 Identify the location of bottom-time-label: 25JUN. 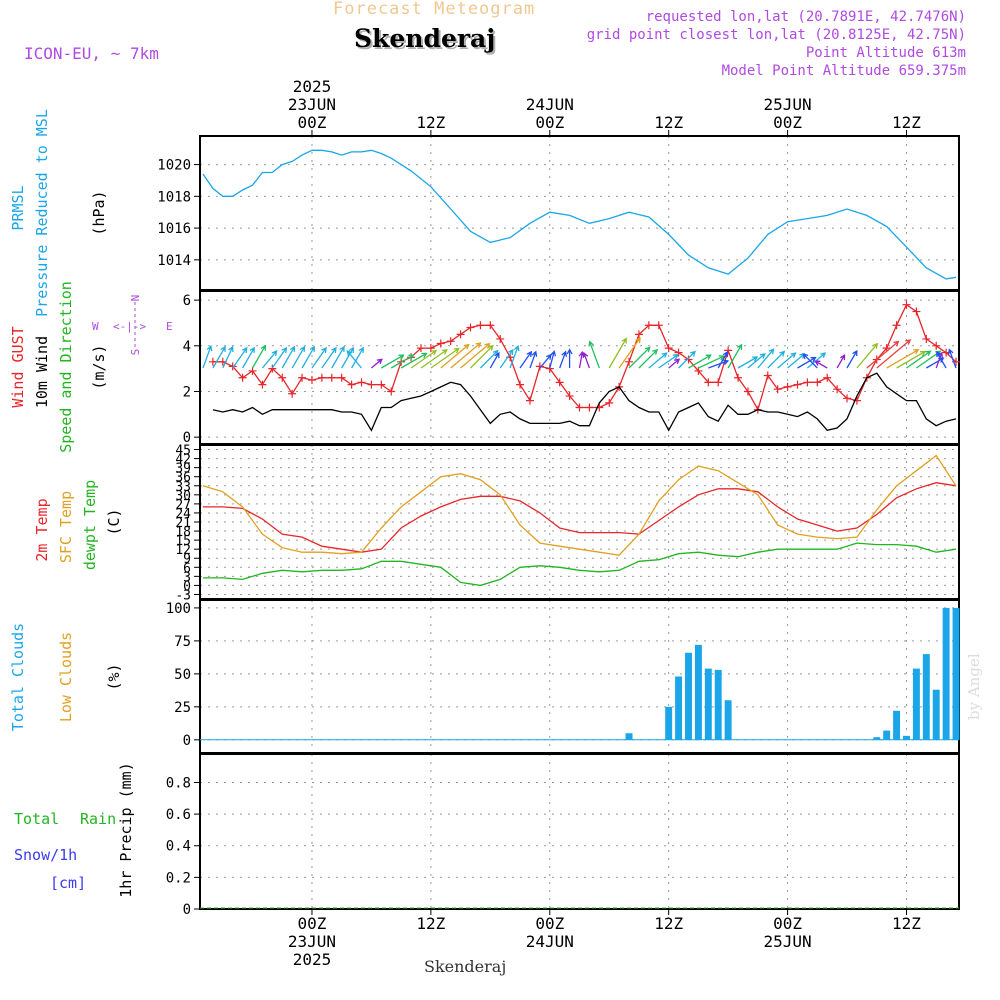
(787, 941).